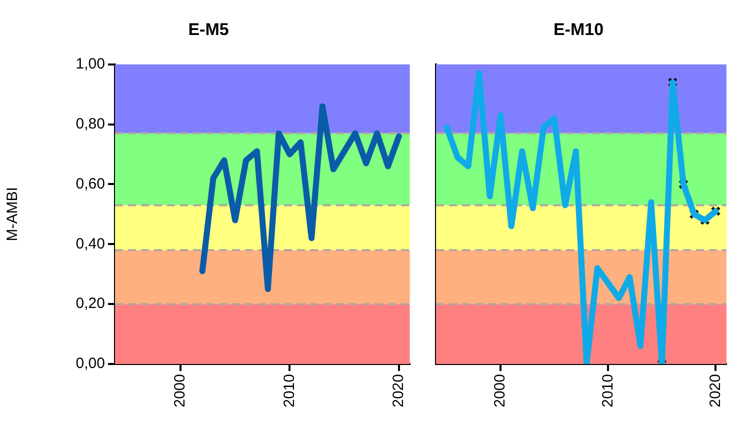  What do you see at coordinates (90, 363) in the screenshot?
I see `y-tick-label: 0,00` at bounding box center [90, 363].